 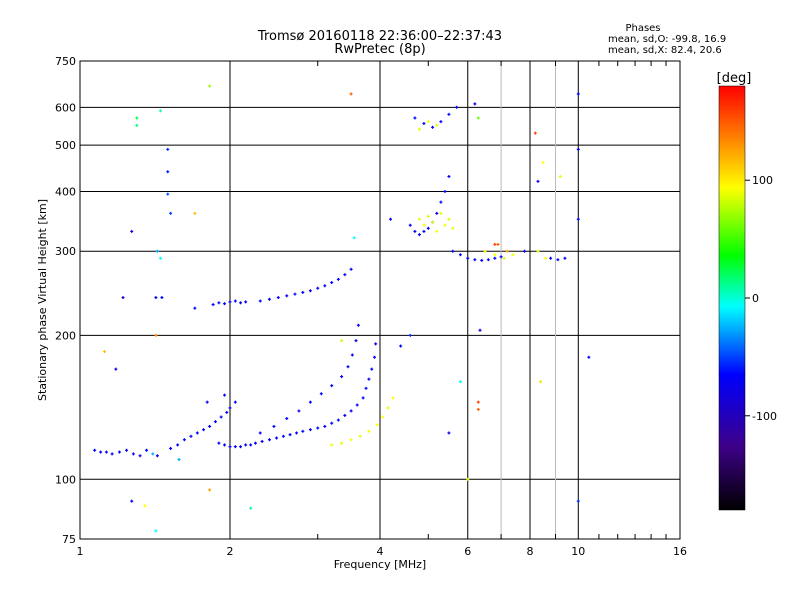 I want to click on y-tick-label: 75, so click(x=69, y=539).